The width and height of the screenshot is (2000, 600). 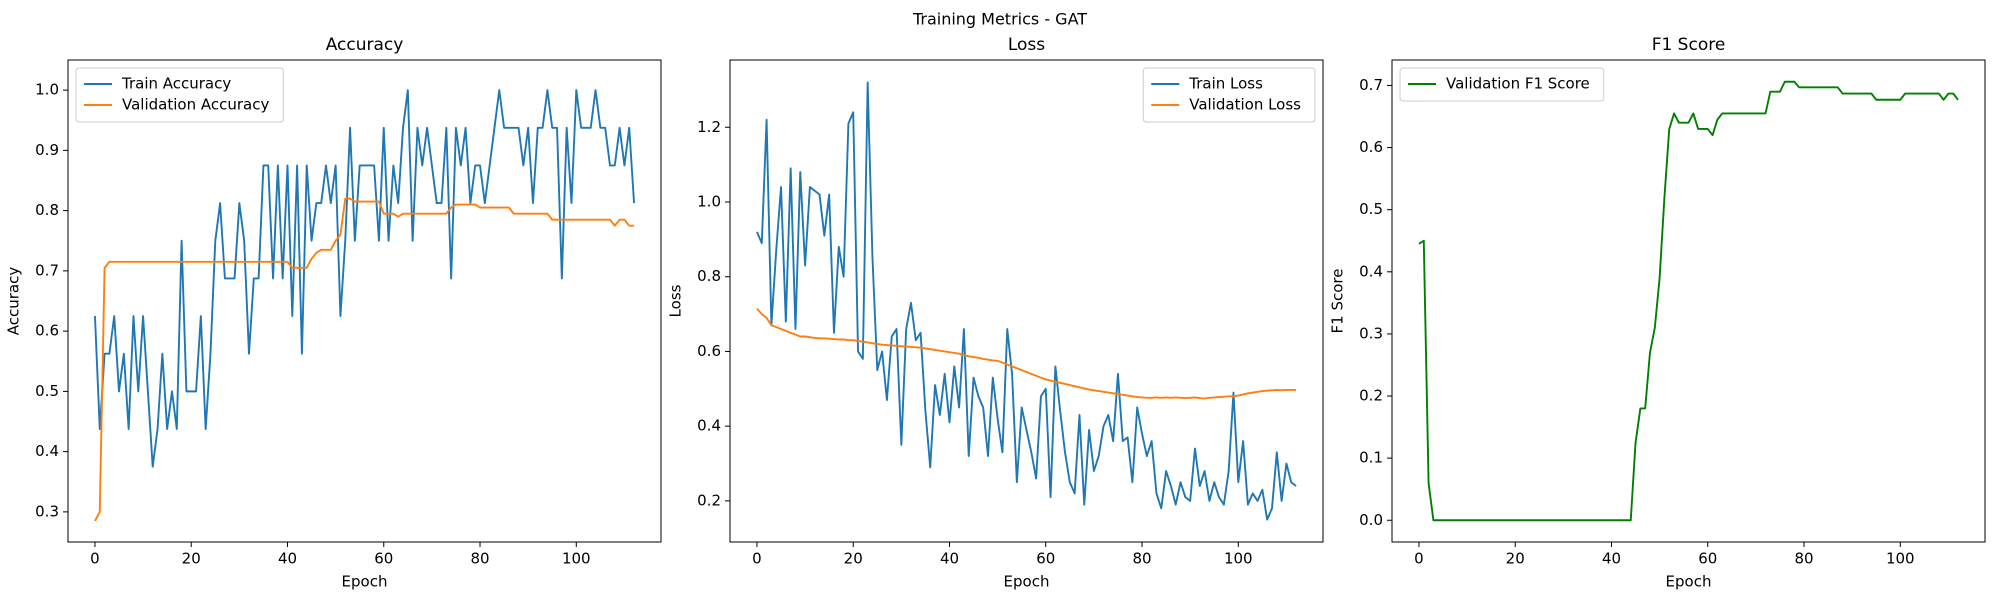 I want to click on y-tick-label: 0.0, so click(x=1371, y=520).